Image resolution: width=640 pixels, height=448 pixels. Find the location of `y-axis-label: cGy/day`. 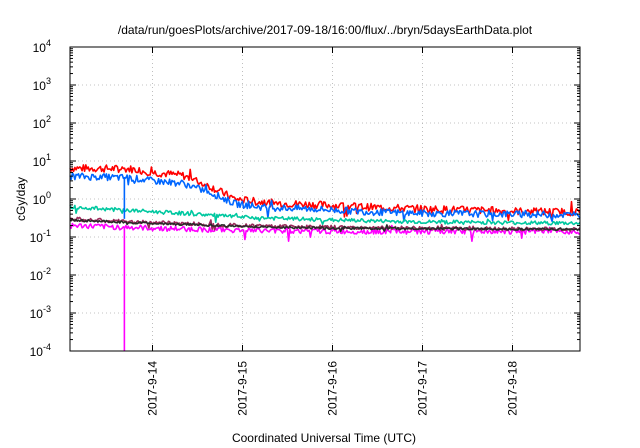

y-axis-label: cGy/day is located at coordinates (21, 199).